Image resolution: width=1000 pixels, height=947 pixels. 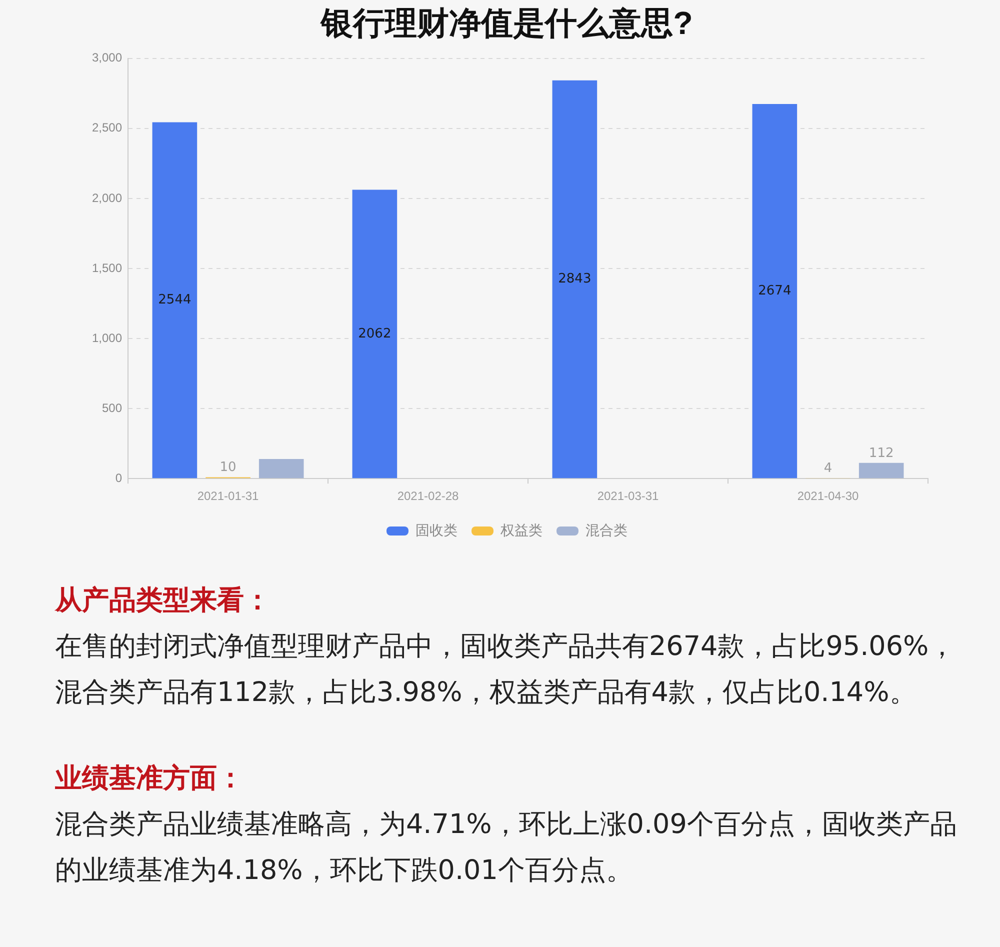 What do you see at coordinates (628, 496) in the screenshot?
I see `x-tick-label: 2021-03-31` at bounding box center [628, 496].